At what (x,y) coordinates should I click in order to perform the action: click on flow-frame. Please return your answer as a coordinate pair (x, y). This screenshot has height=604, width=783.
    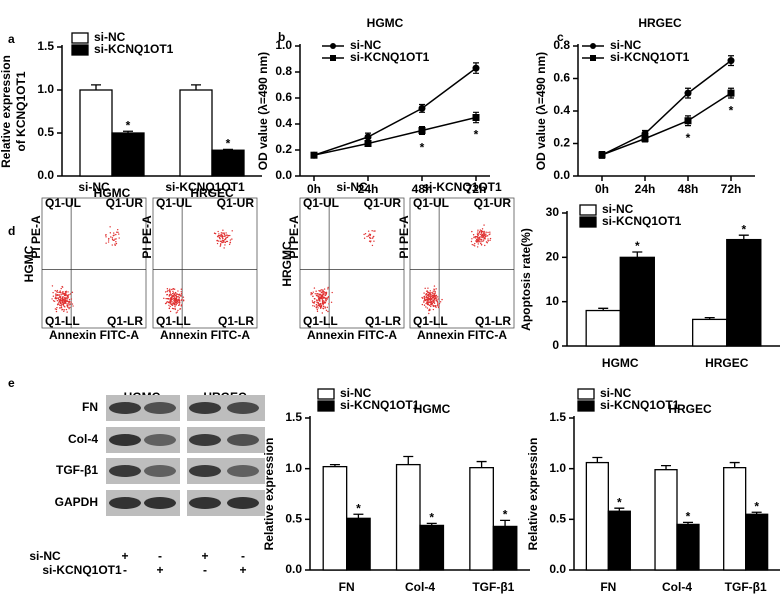
    Looking at the image, I should click on (462, 263).